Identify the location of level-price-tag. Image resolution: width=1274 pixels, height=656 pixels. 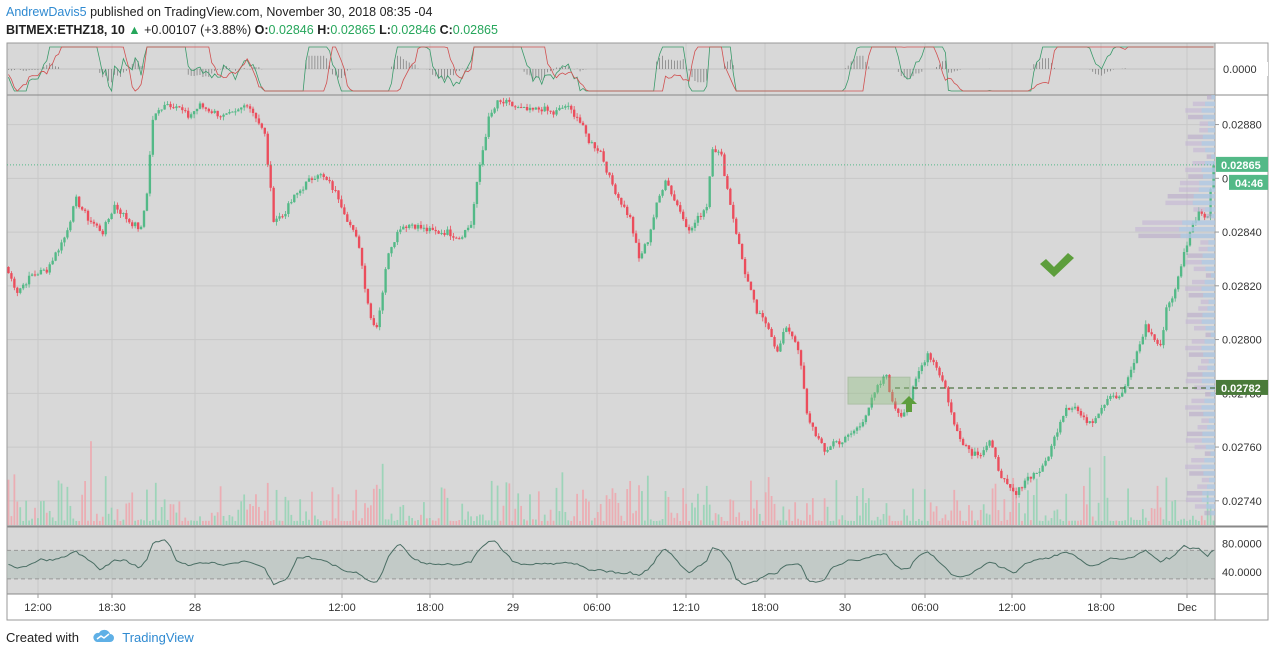
(1242, 387).